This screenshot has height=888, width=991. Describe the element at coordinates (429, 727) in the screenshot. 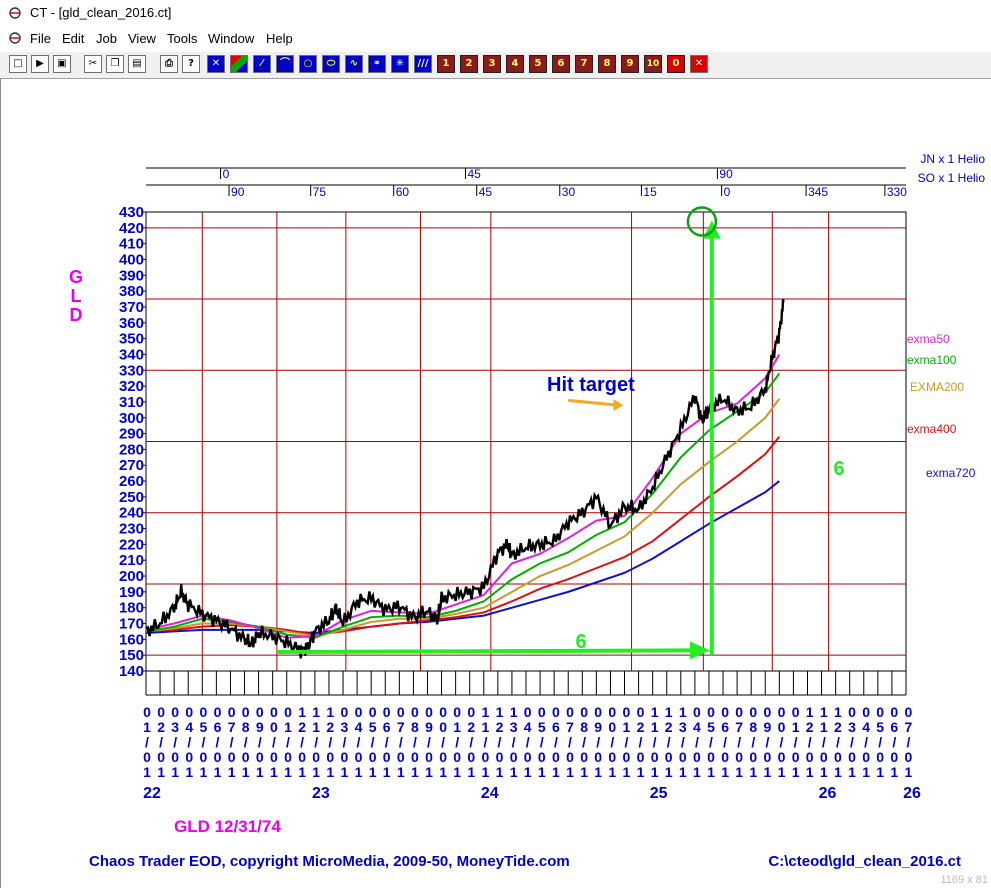

I see `x-tick-label-bottom: 9` at that location.